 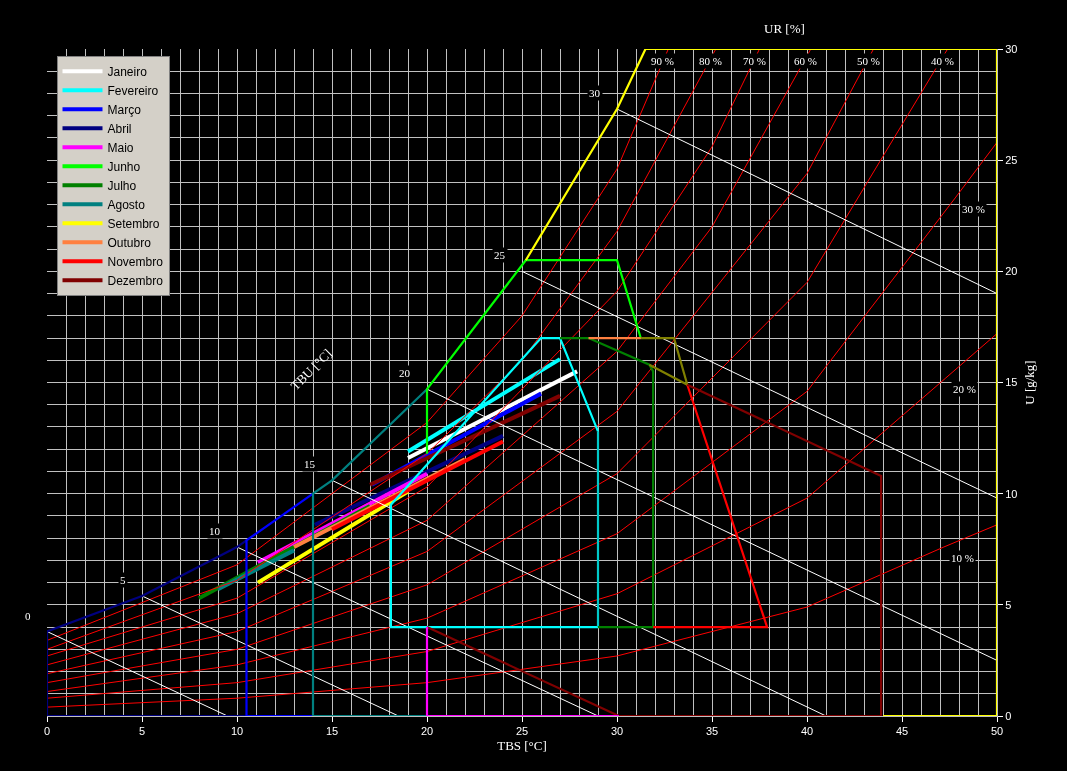 I want to click on annotation: 90 %, so click(x=662, y=61).